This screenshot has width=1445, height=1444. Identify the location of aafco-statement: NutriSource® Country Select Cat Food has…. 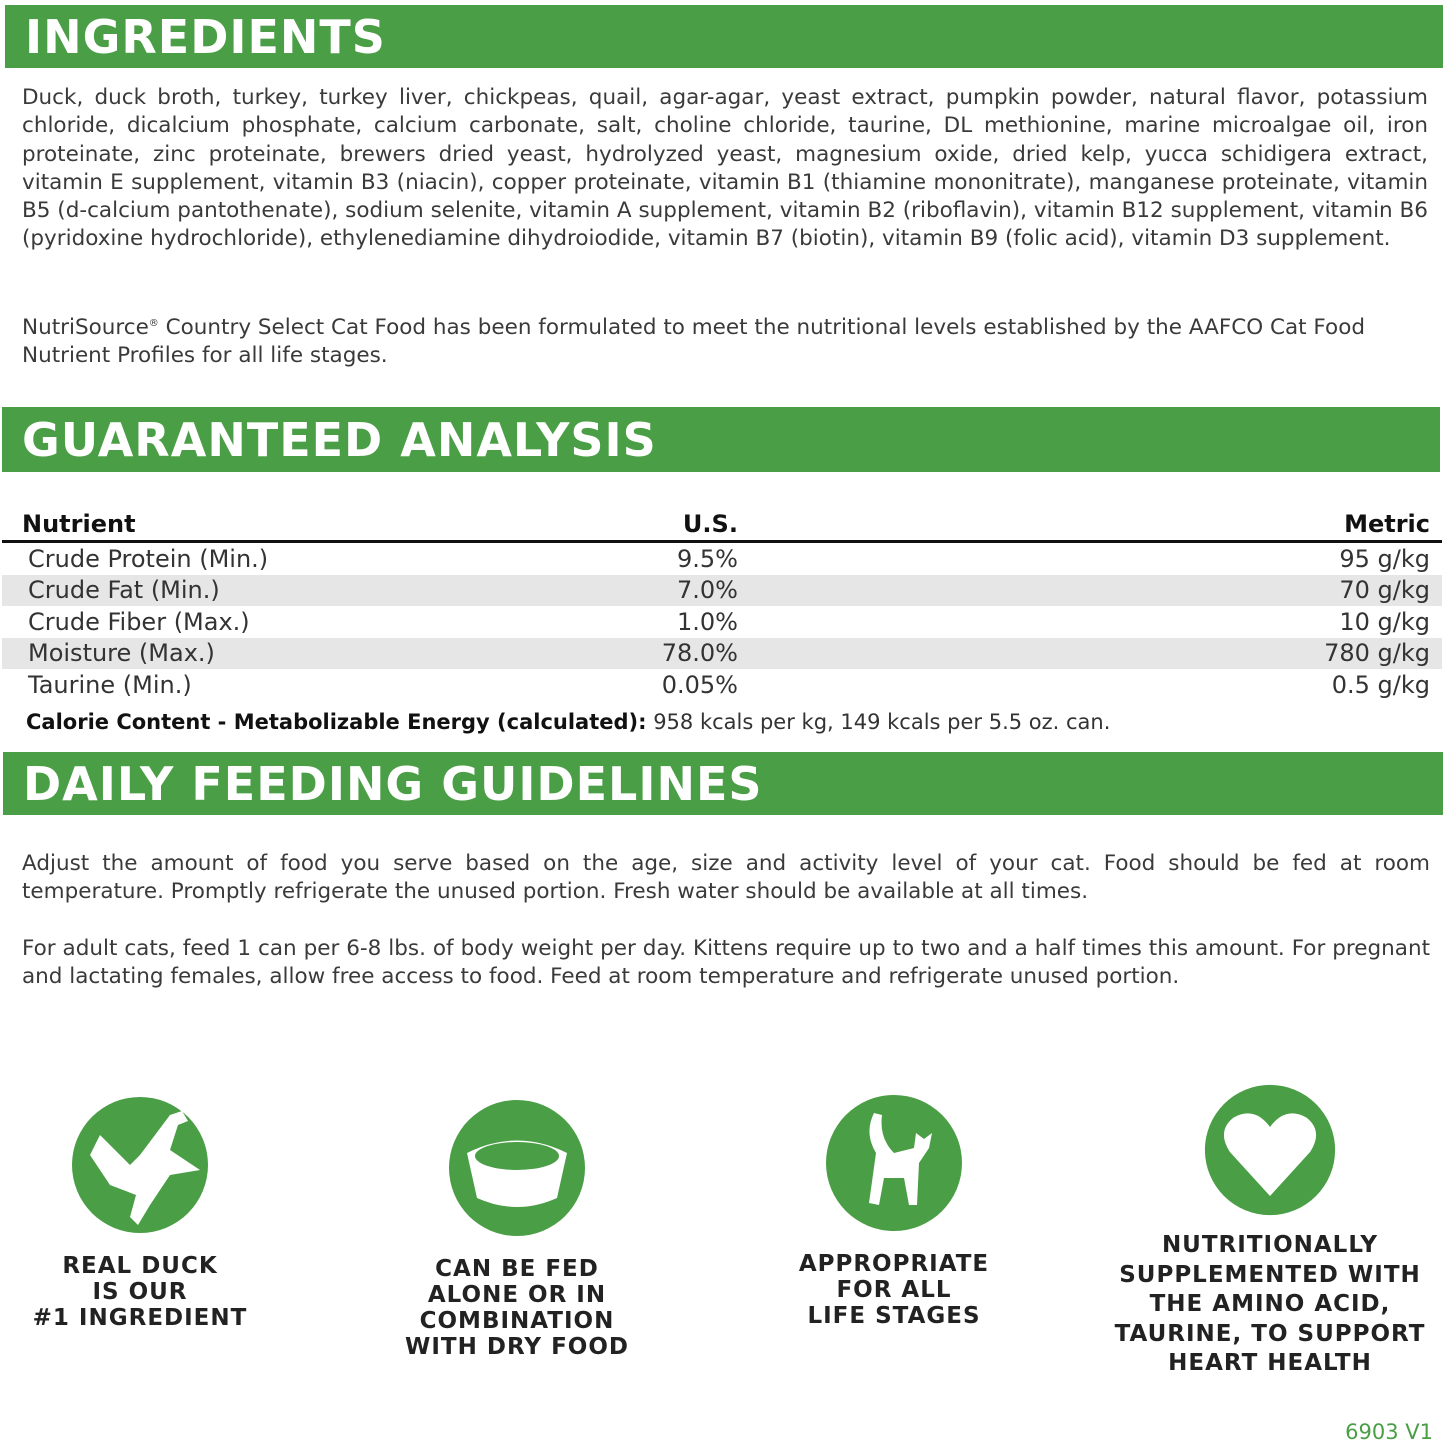
(693, 342).